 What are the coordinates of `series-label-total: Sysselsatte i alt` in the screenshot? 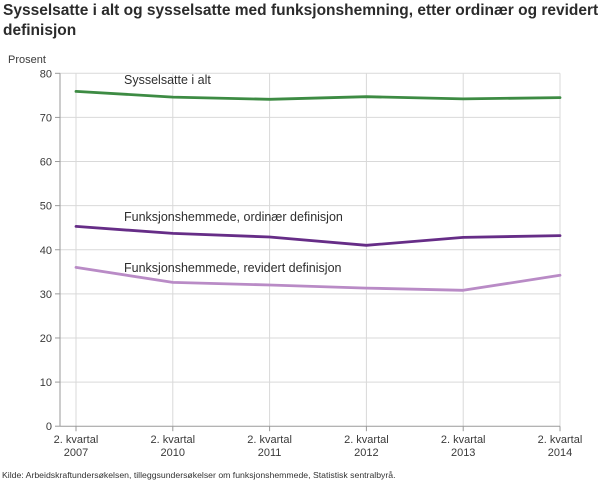 It's located at (167, 80).